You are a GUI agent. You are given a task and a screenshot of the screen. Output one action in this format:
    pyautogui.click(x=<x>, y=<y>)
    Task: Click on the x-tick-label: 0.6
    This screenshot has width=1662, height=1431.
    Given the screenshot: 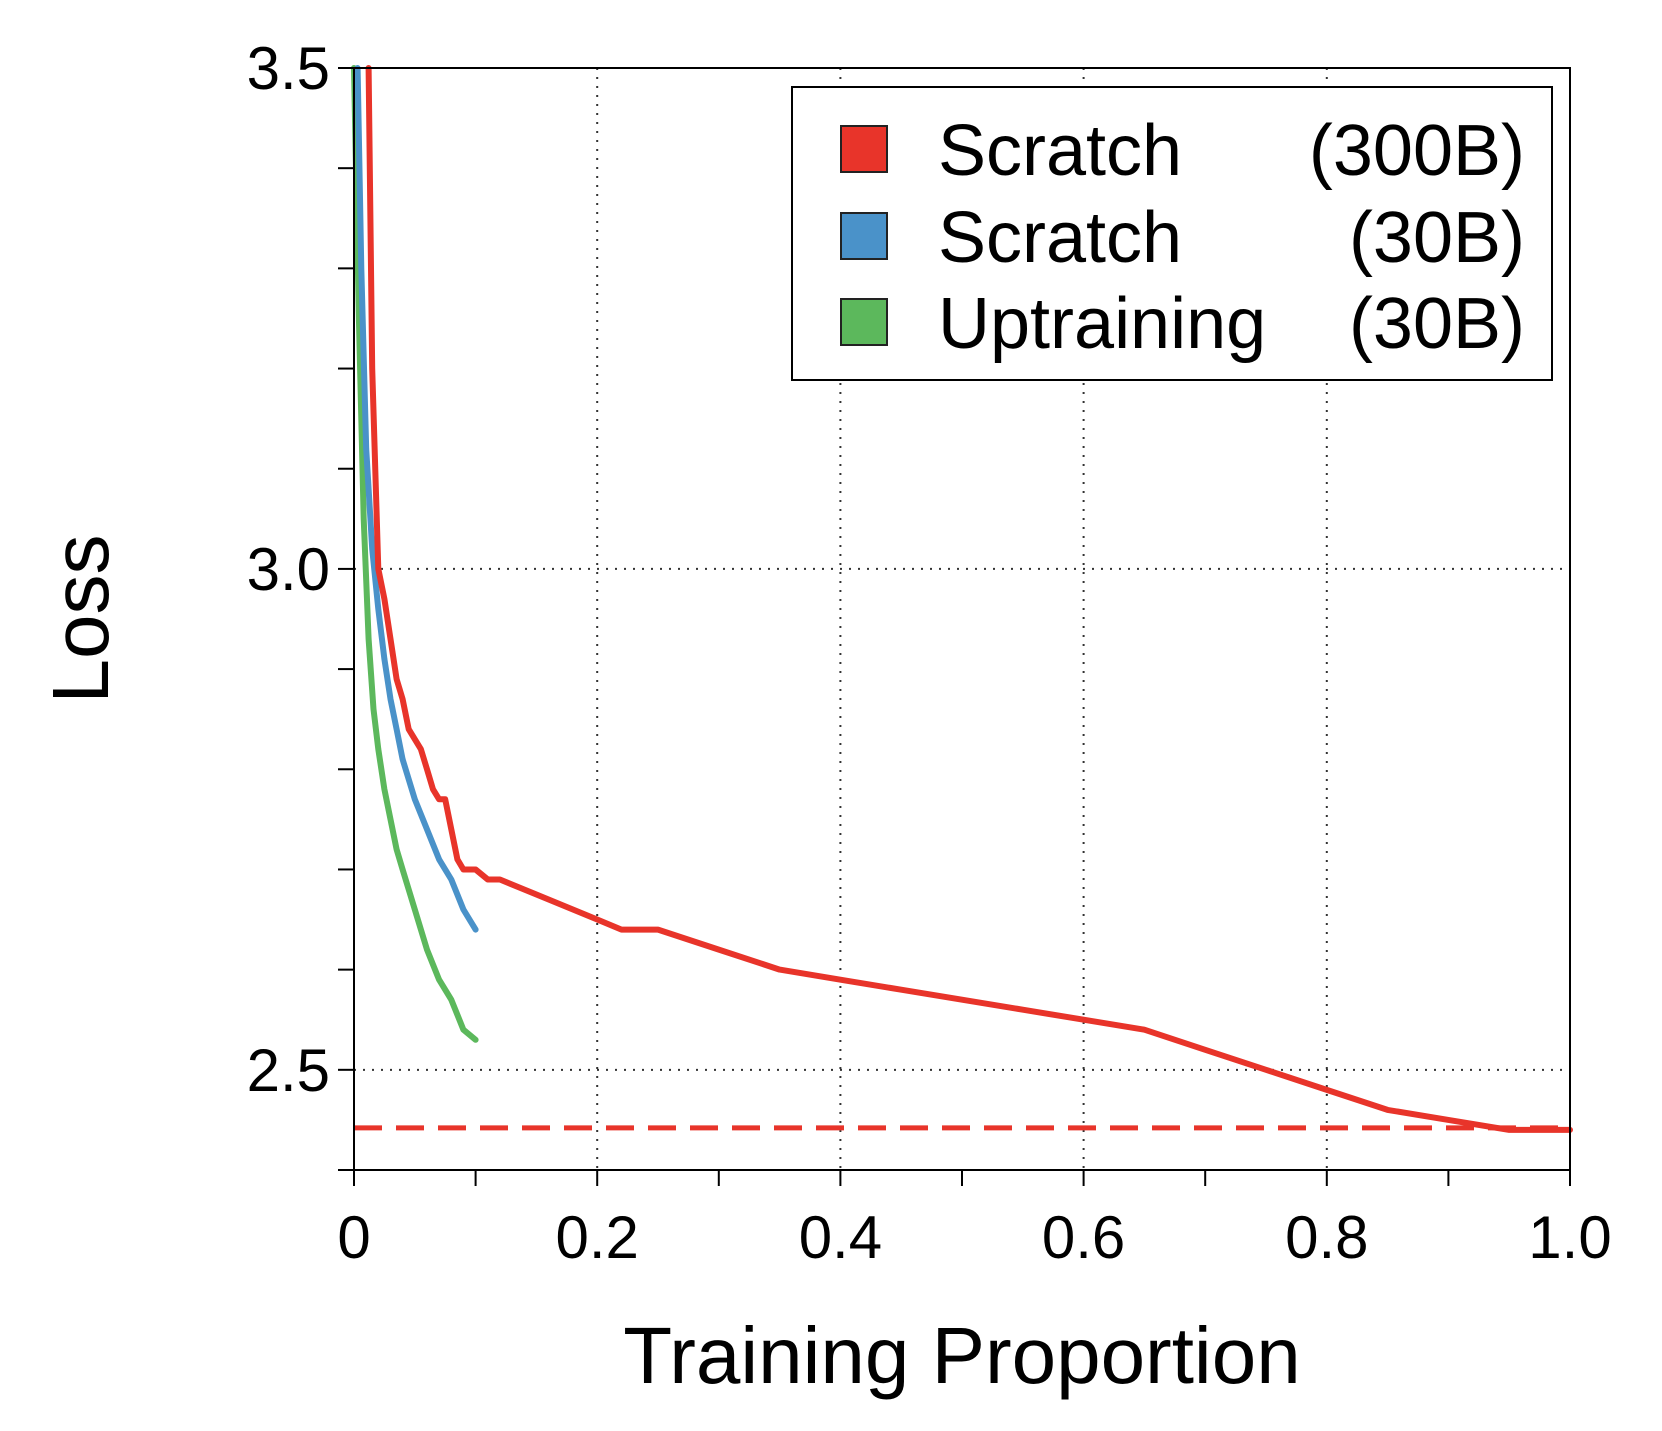 What is the action you would take?
    pyautogui.click(x=1083, y=1237)
    